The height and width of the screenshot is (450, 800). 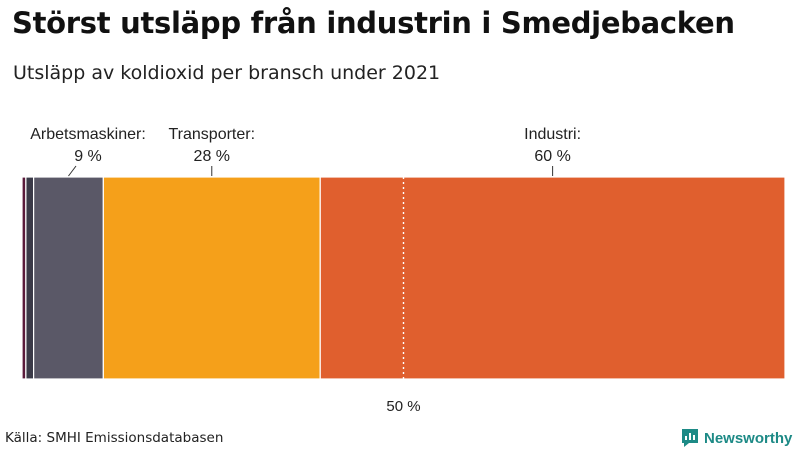 What do you see at coordinates (690, 438) in the screenshot?
I see `newsworthy-icon` at bounding box center [690, 438].